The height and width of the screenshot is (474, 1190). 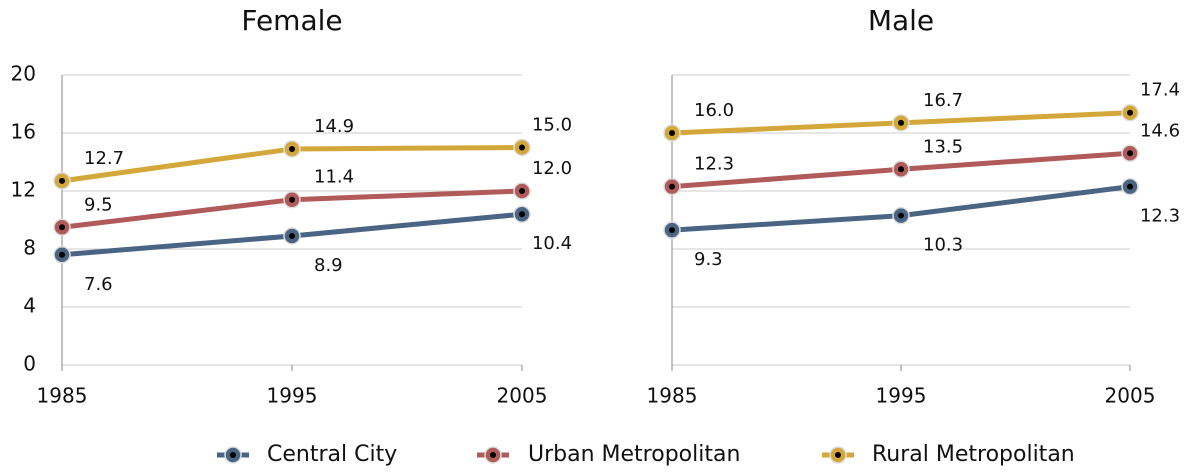 What do you see at coordinates (714, 110) in the screenshot?
I see `value-label: 16.0` at bounding box center [714, 110].